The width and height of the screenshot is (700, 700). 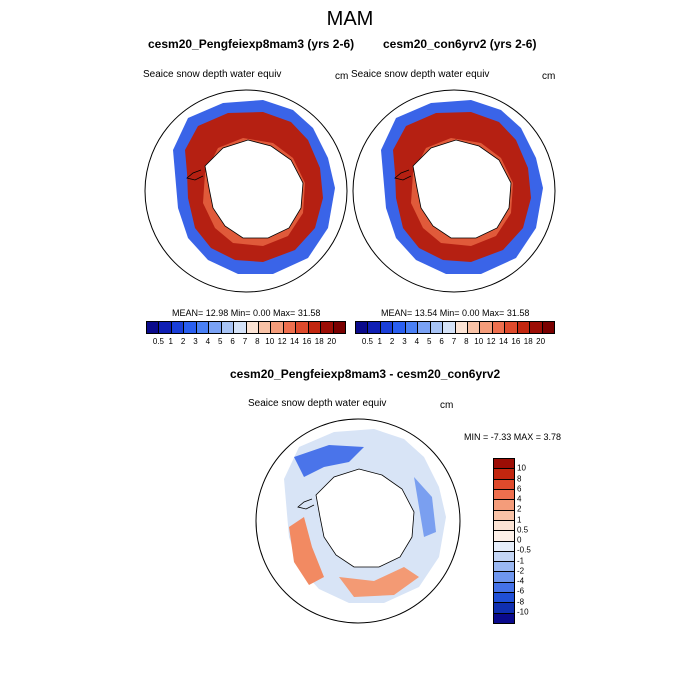 What do you see at coordinates (342, 76) in the screenshot?
I see `panel1-units: cm` at bounding box center [342, 76].